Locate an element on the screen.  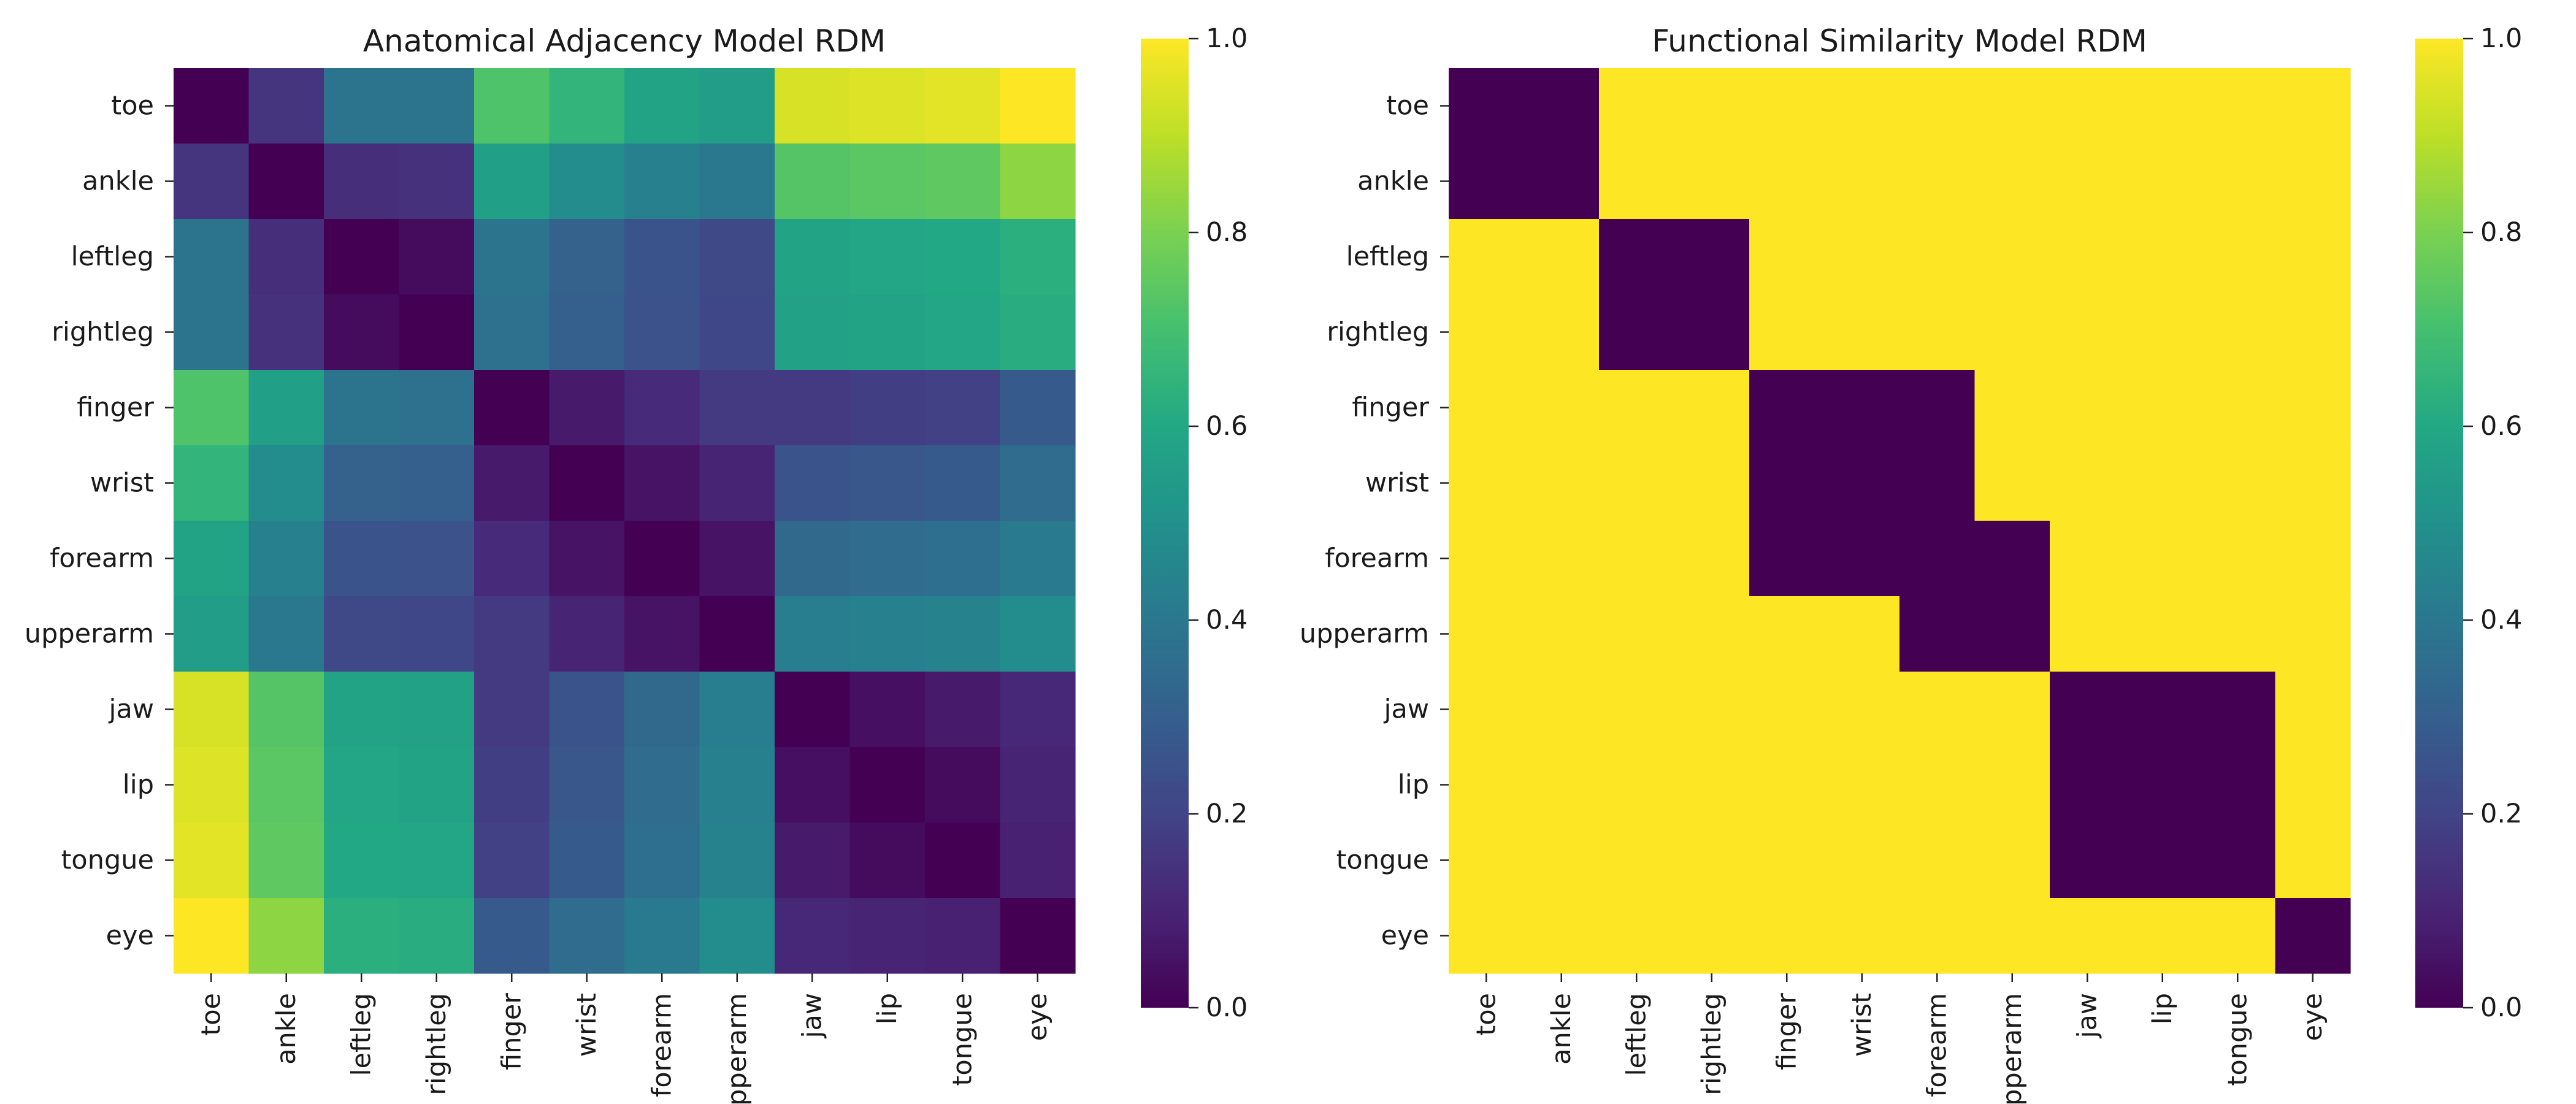
y-tick-label: tongue is located at coordinates (1382, 860).